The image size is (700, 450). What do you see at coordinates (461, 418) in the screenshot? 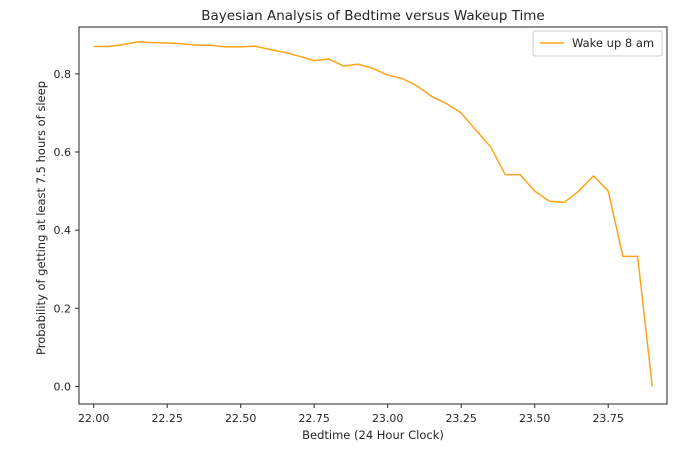
I see `x-tick-label: 23.25` at bounding box center [461, 418].